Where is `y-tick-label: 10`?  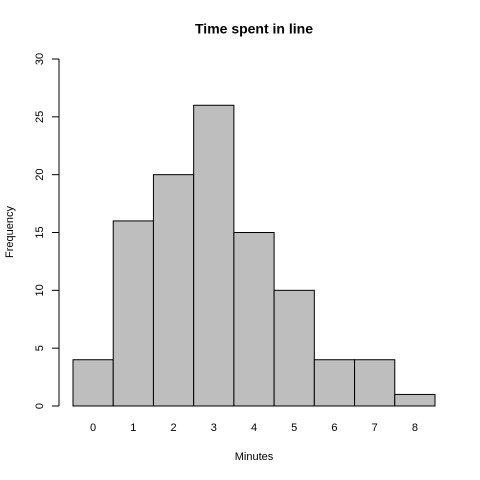 y-tick-label: 10 is located at coordinates (40, 290).